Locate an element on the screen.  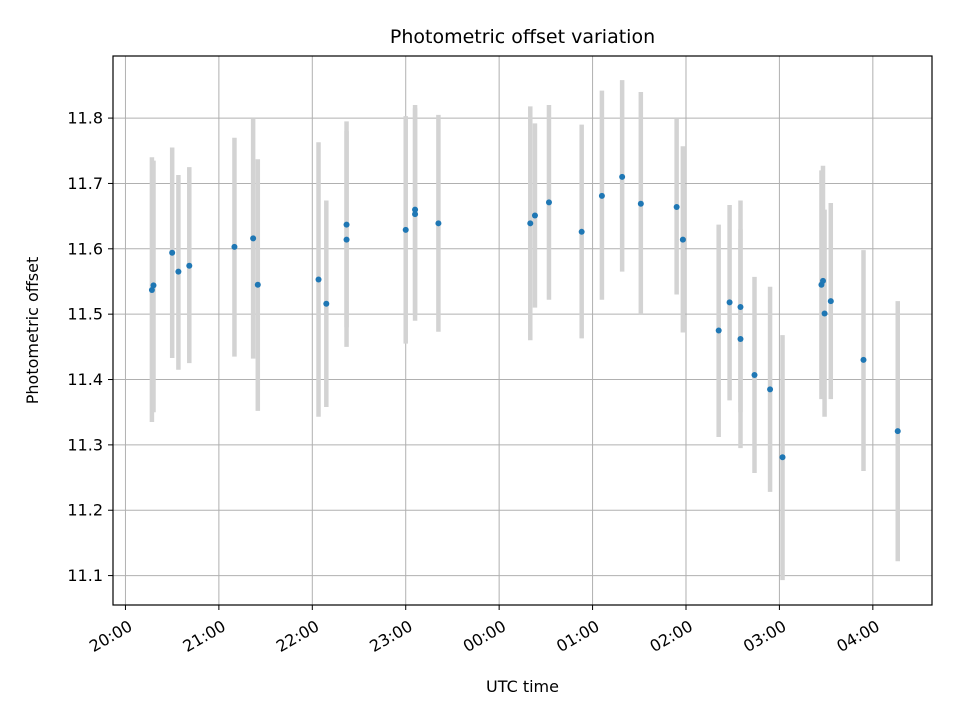
y-tick-label: 11.5 is located at coordinates (85, 314).